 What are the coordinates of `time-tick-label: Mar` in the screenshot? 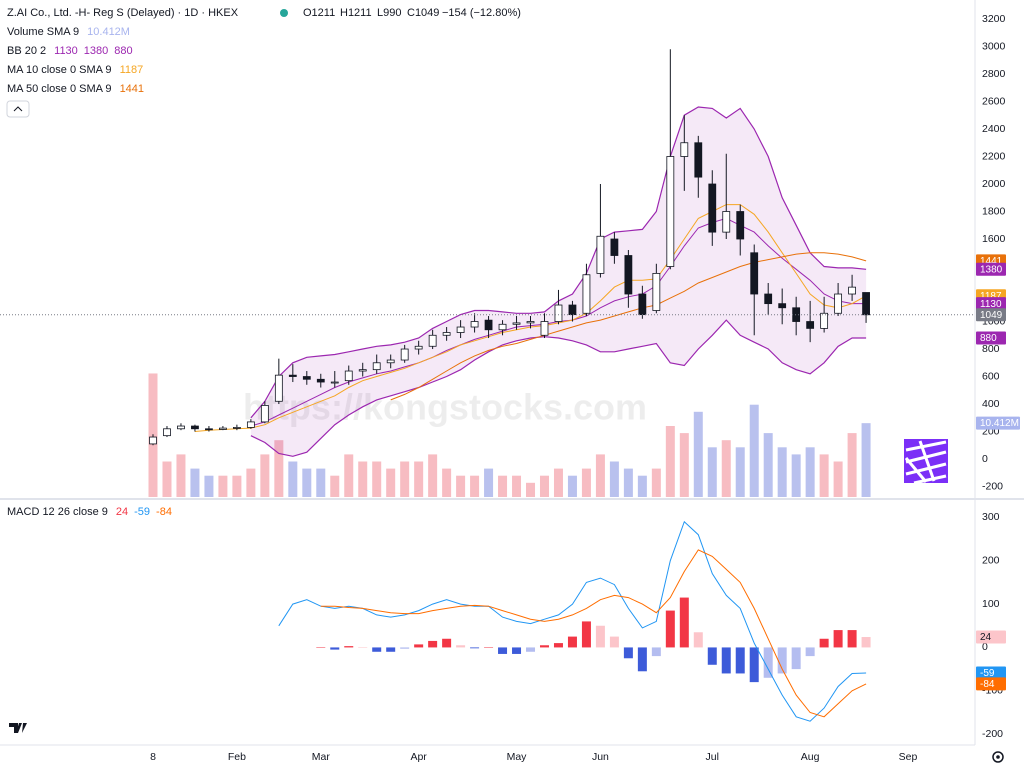 It's located at (321, 757).